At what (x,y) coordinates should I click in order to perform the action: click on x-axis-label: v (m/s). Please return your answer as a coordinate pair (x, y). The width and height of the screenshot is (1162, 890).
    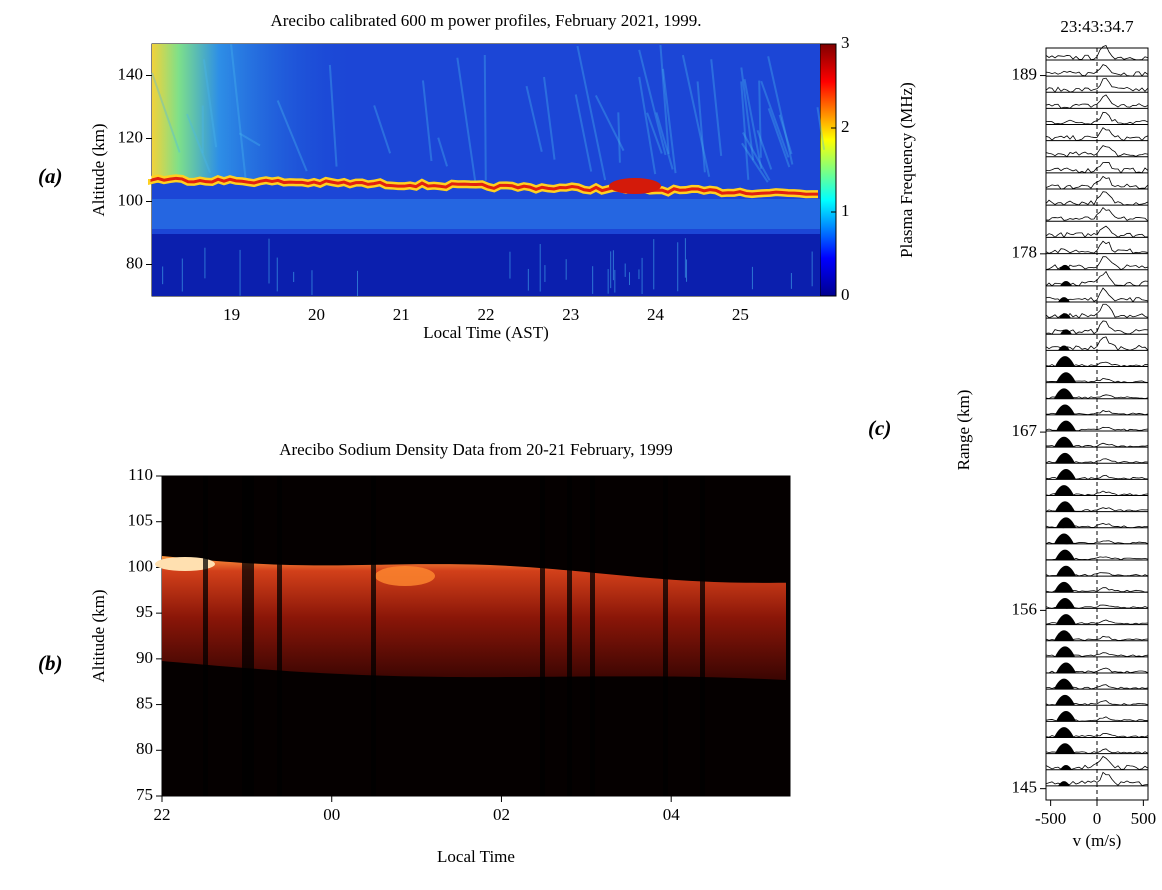
    Looking at the image, I should click on (1097, 840).